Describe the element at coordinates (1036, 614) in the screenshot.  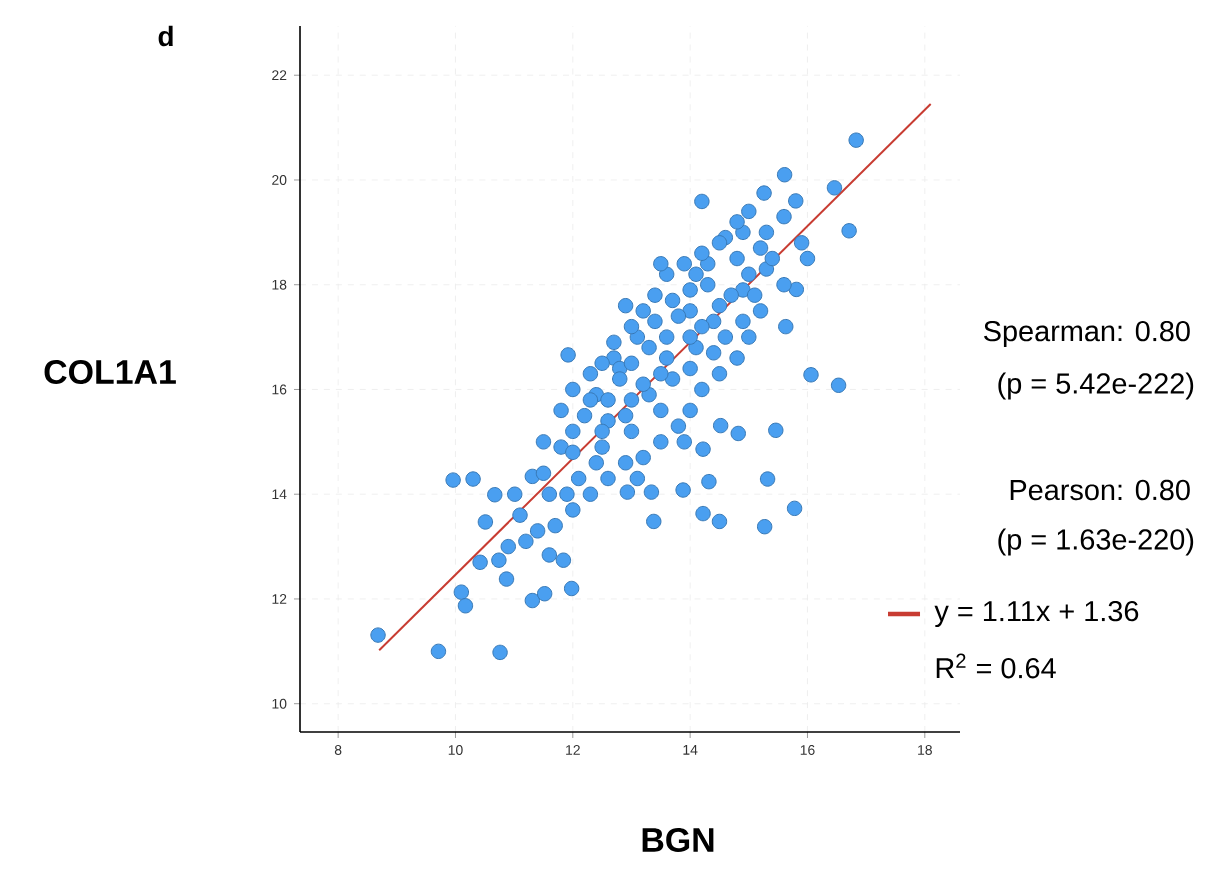
I see `legend-label: y = 1.11x + 1.36` at that location.